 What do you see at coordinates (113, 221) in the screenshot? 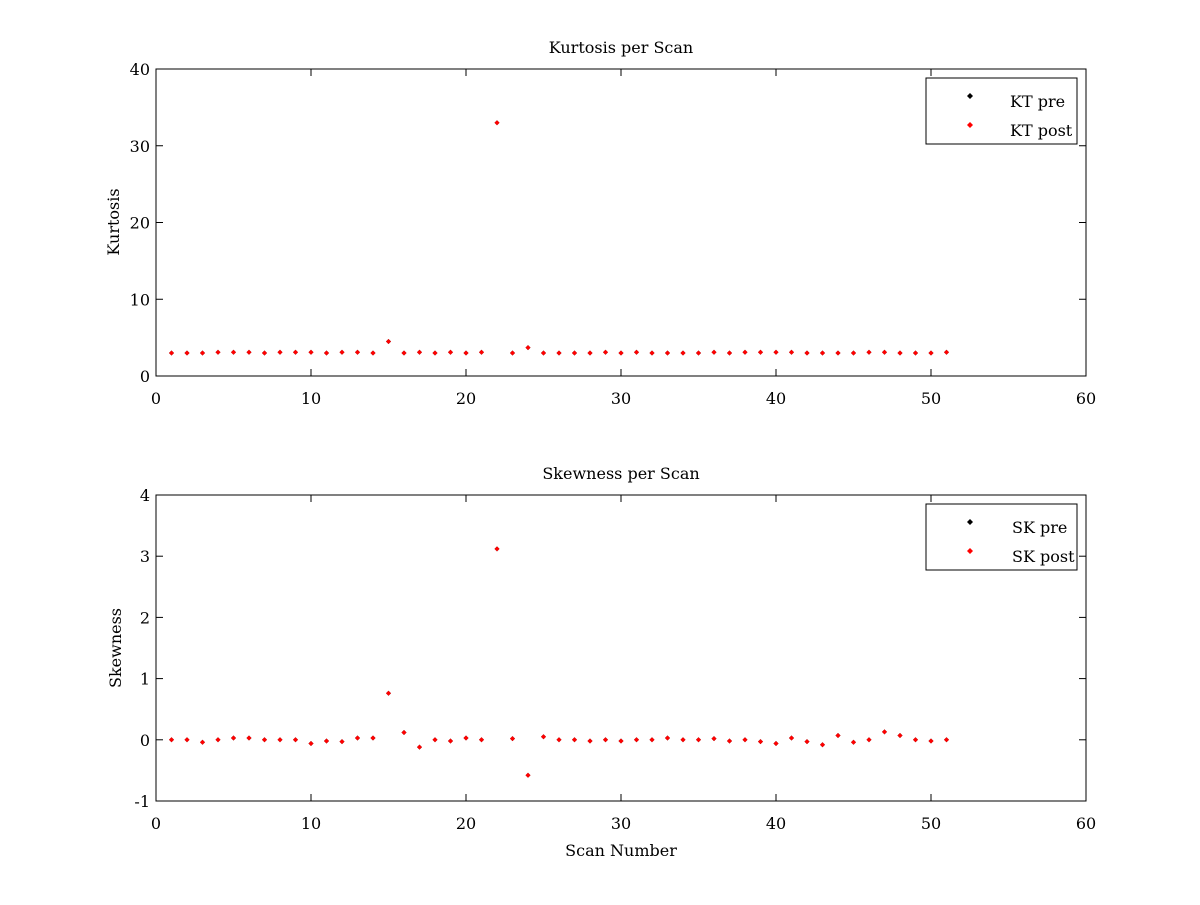
I see `y-axis-label: Kurtosis` at bounding box center [113, 221].